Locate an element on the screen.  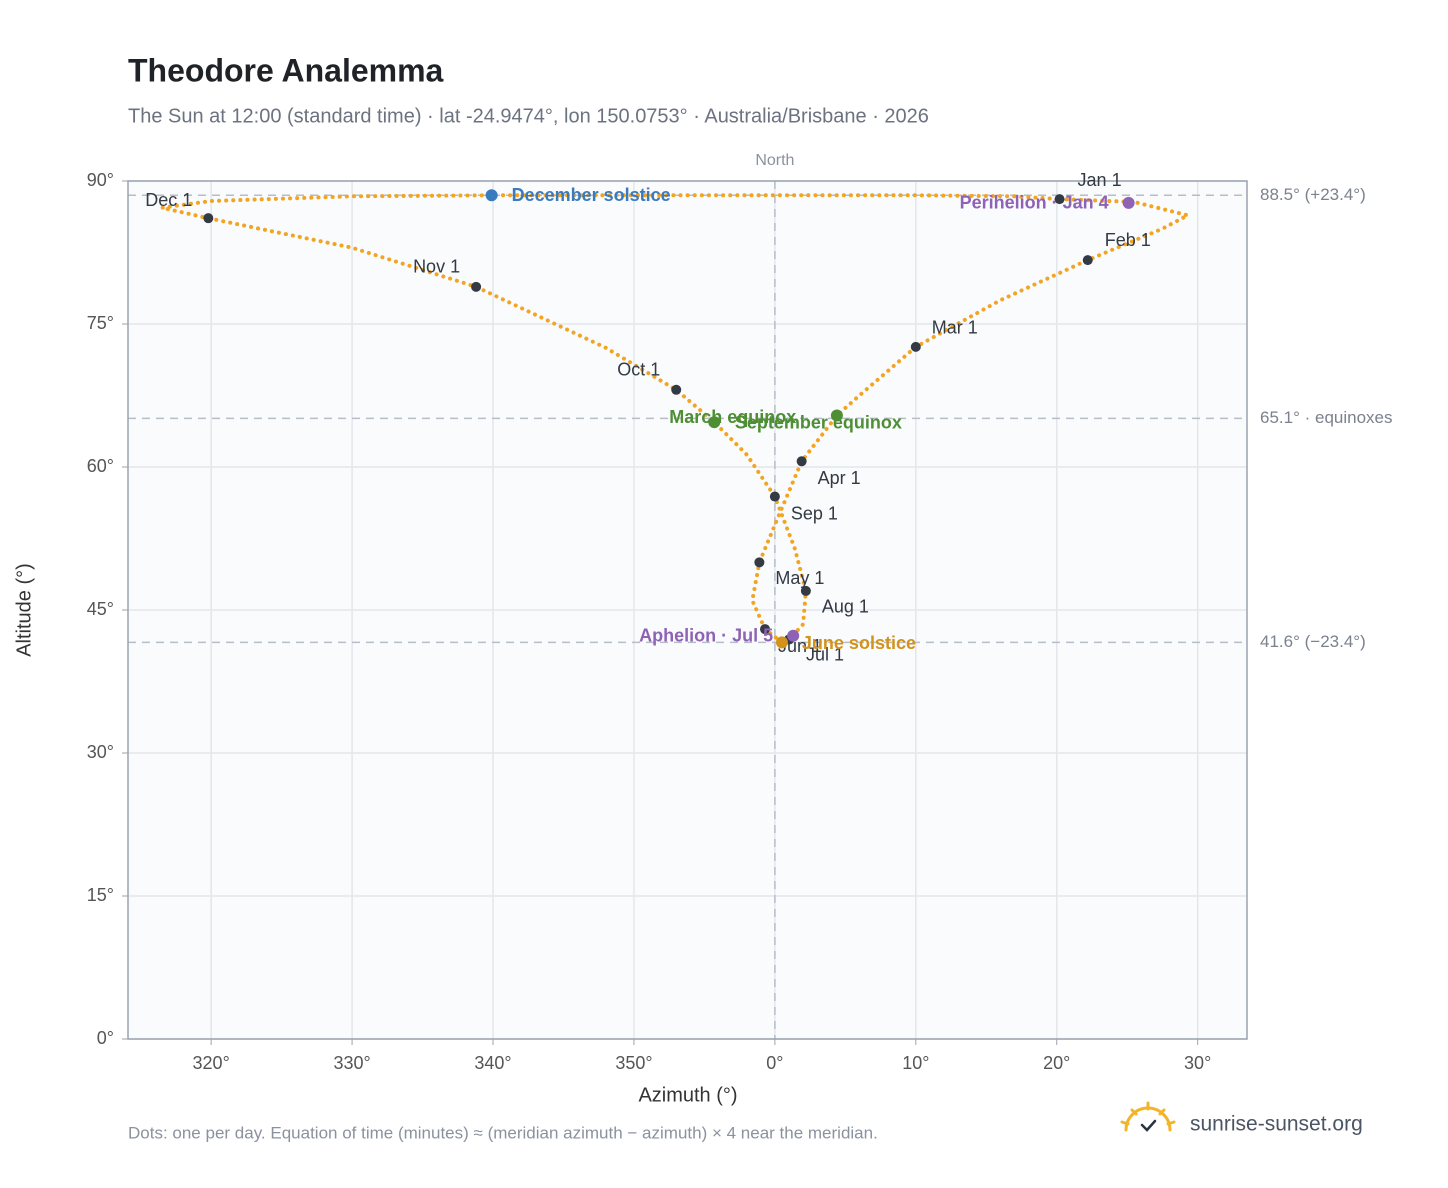
month-label: Mar 1 is located at coordinates (955, 328).